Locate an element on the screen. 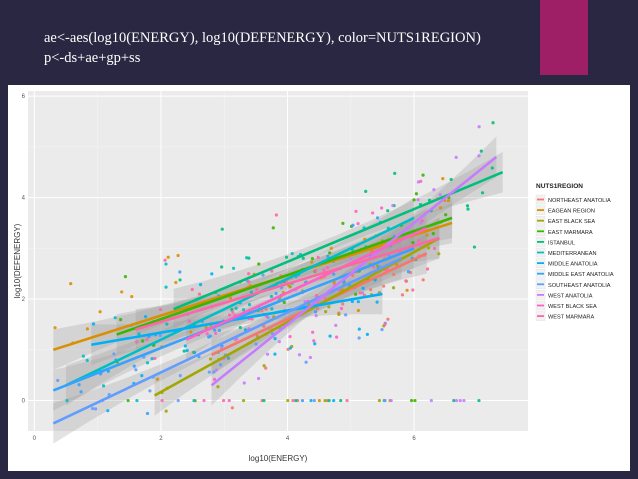 Image resolution: width=638 pixels, height=479 pixels. legend-entry: WEST MARMARA is located at coordinates (571, 318).